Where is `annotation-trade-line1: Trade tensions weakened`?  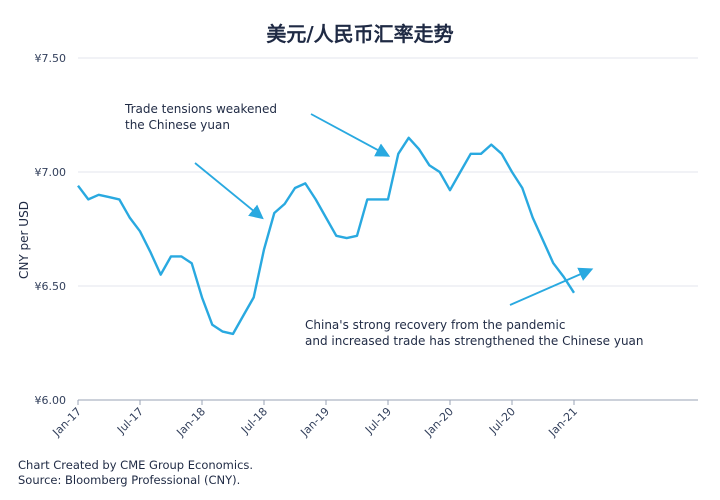
annotation-trade-line1: Trade tensions weakened is located at coordinates (200, 109).